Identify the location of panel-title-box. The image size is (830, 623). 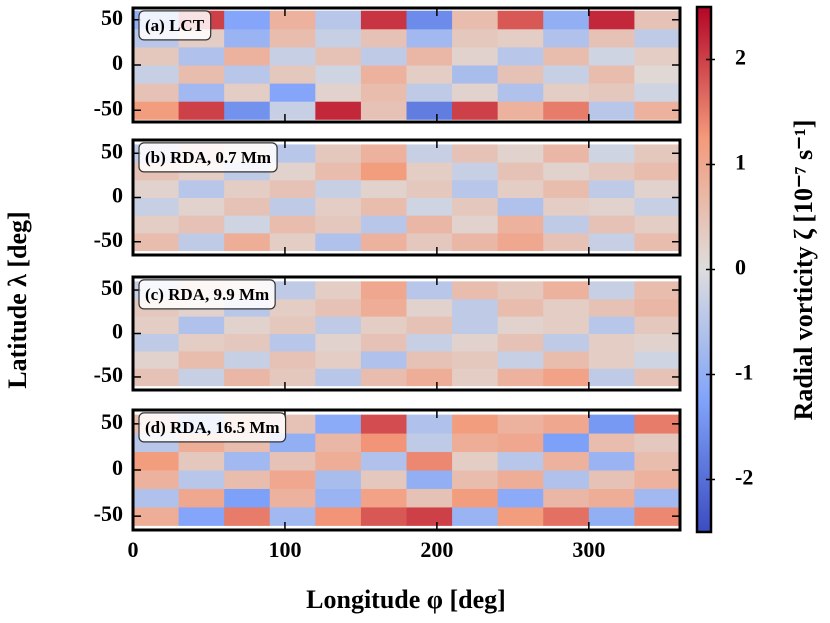
(208, 157).